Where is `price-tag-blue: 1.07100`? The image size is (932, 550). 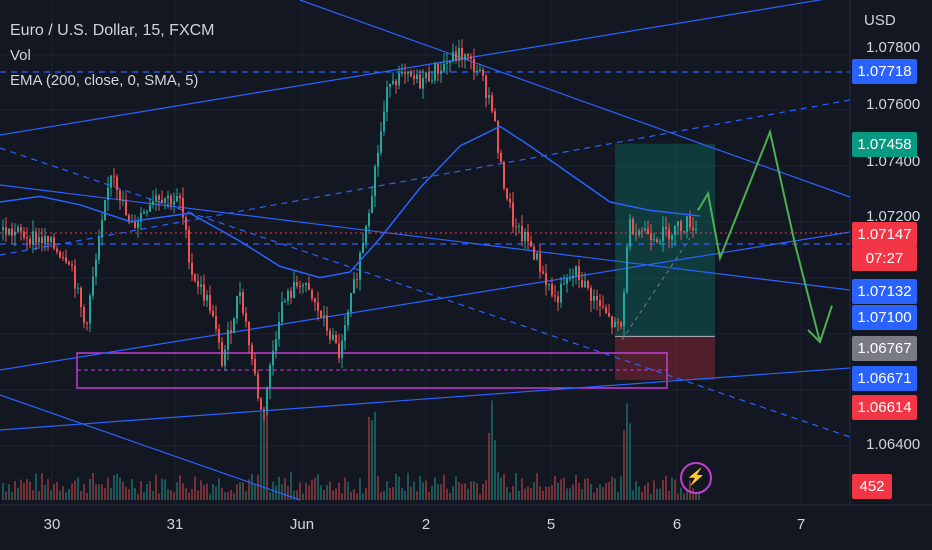
price-tag-blue: 1.07100 is located at coordinates (884, 317).